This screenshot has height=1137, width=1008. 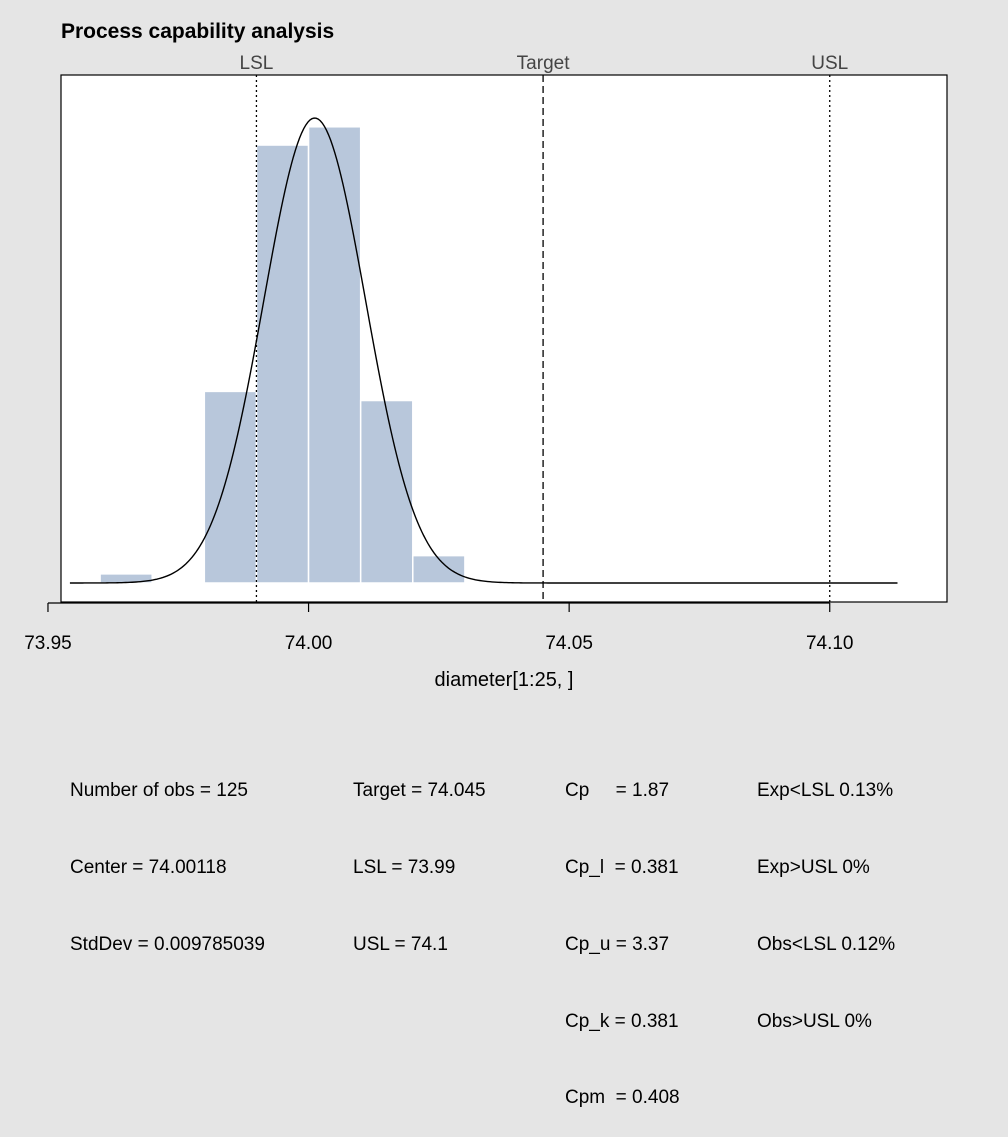 What do you see at coordinates (159, 791) in the screenshot?
I see `stat-number-of-obs: Number of obs = 125` at bounding box center [159, 791].